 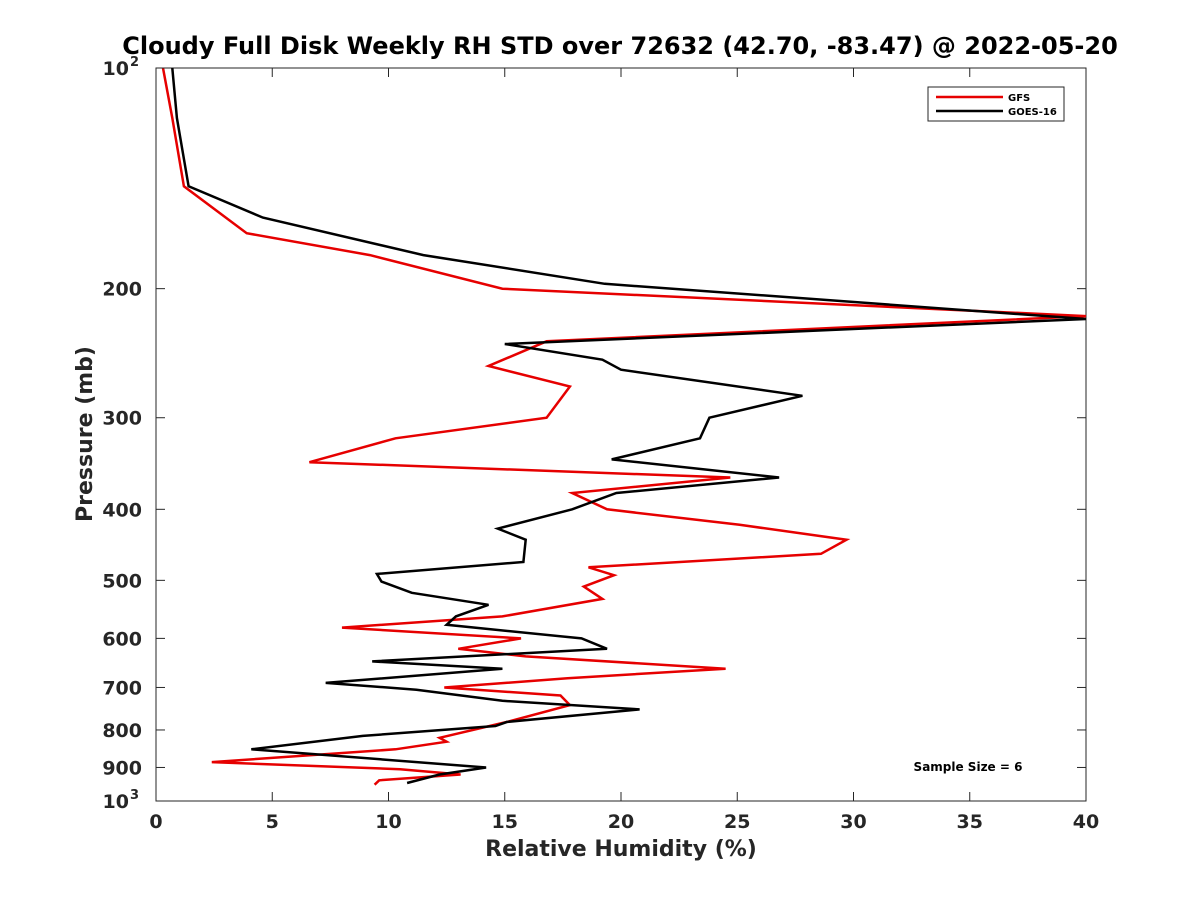 What do you see at coordinates (134, 62) in the screenshot?
I see `y-tick-label-exponent: 2` at bounding box center [134, 62].